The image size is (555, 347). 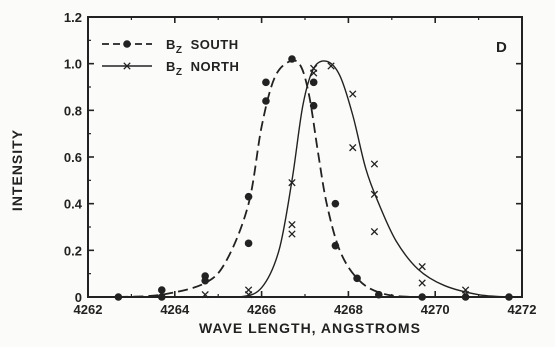 What do you see at coordinates (501, 47) in the screenshot?
I see `panel-label: D` at bounding box center [501, 47].